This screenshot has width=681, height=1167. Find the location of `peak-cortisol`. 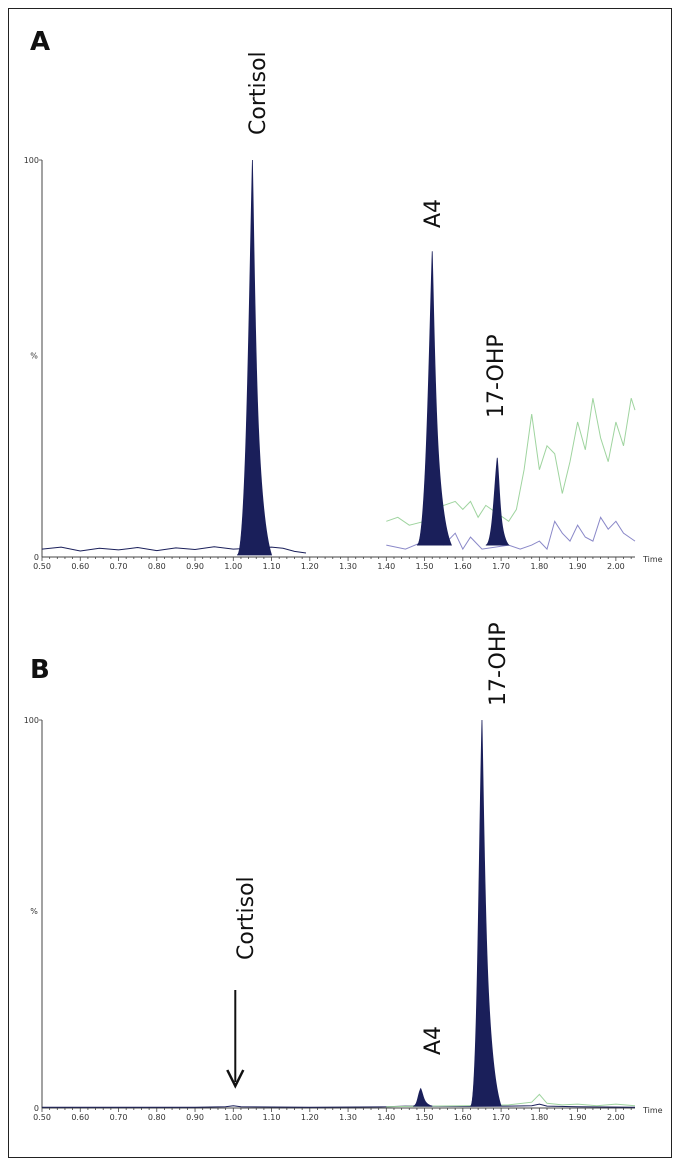

peak-cortisol is located at coordinates (254, 357).